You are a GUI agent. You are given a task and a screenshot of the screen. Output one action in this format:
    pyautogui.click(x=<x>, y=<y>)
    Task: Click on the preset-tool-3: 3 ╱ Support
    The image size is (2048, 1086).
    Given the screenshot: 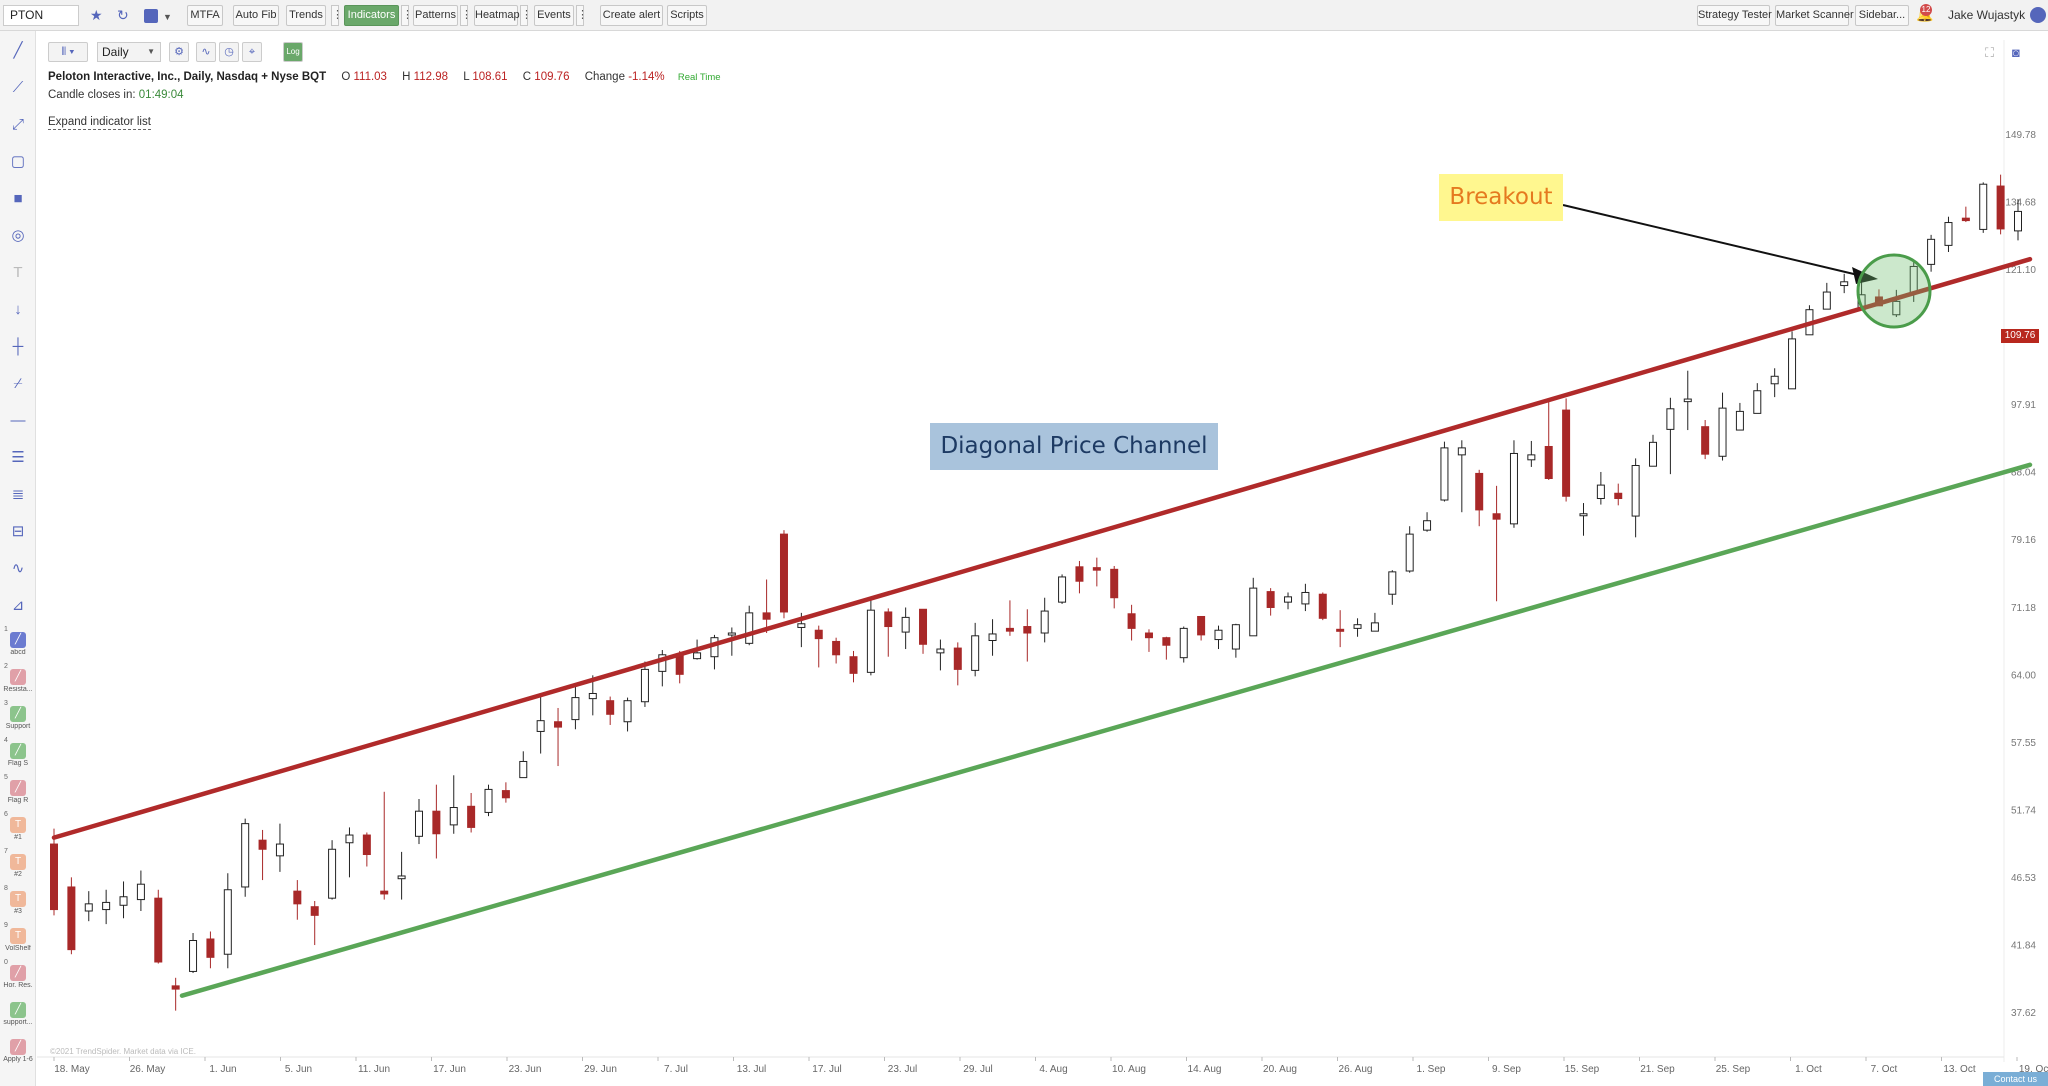 What is the action you would take?
    pyautogui.click(x=17, y=715)
    